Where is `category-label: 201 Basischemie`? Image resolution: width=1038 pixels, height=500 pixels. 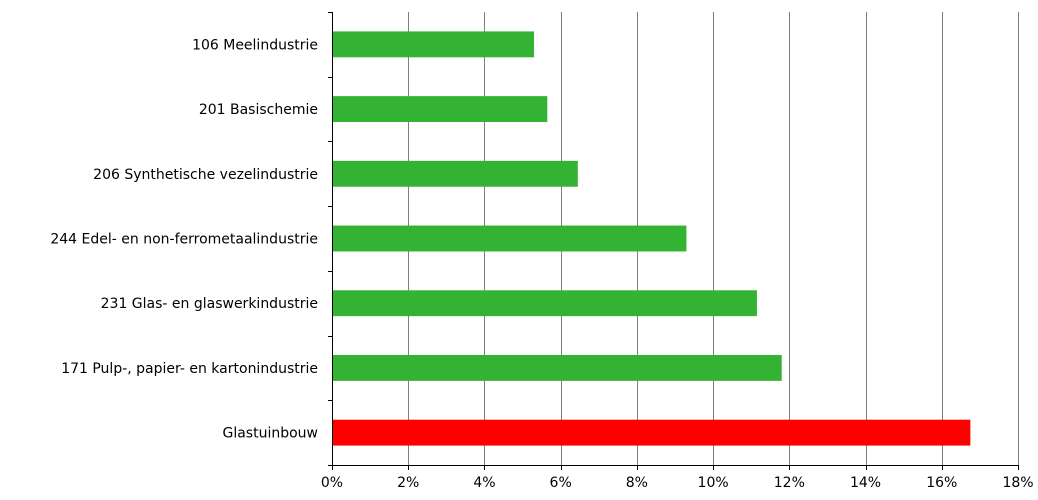
category-label: 201 Basischemie is located at coordinates (258, 110).